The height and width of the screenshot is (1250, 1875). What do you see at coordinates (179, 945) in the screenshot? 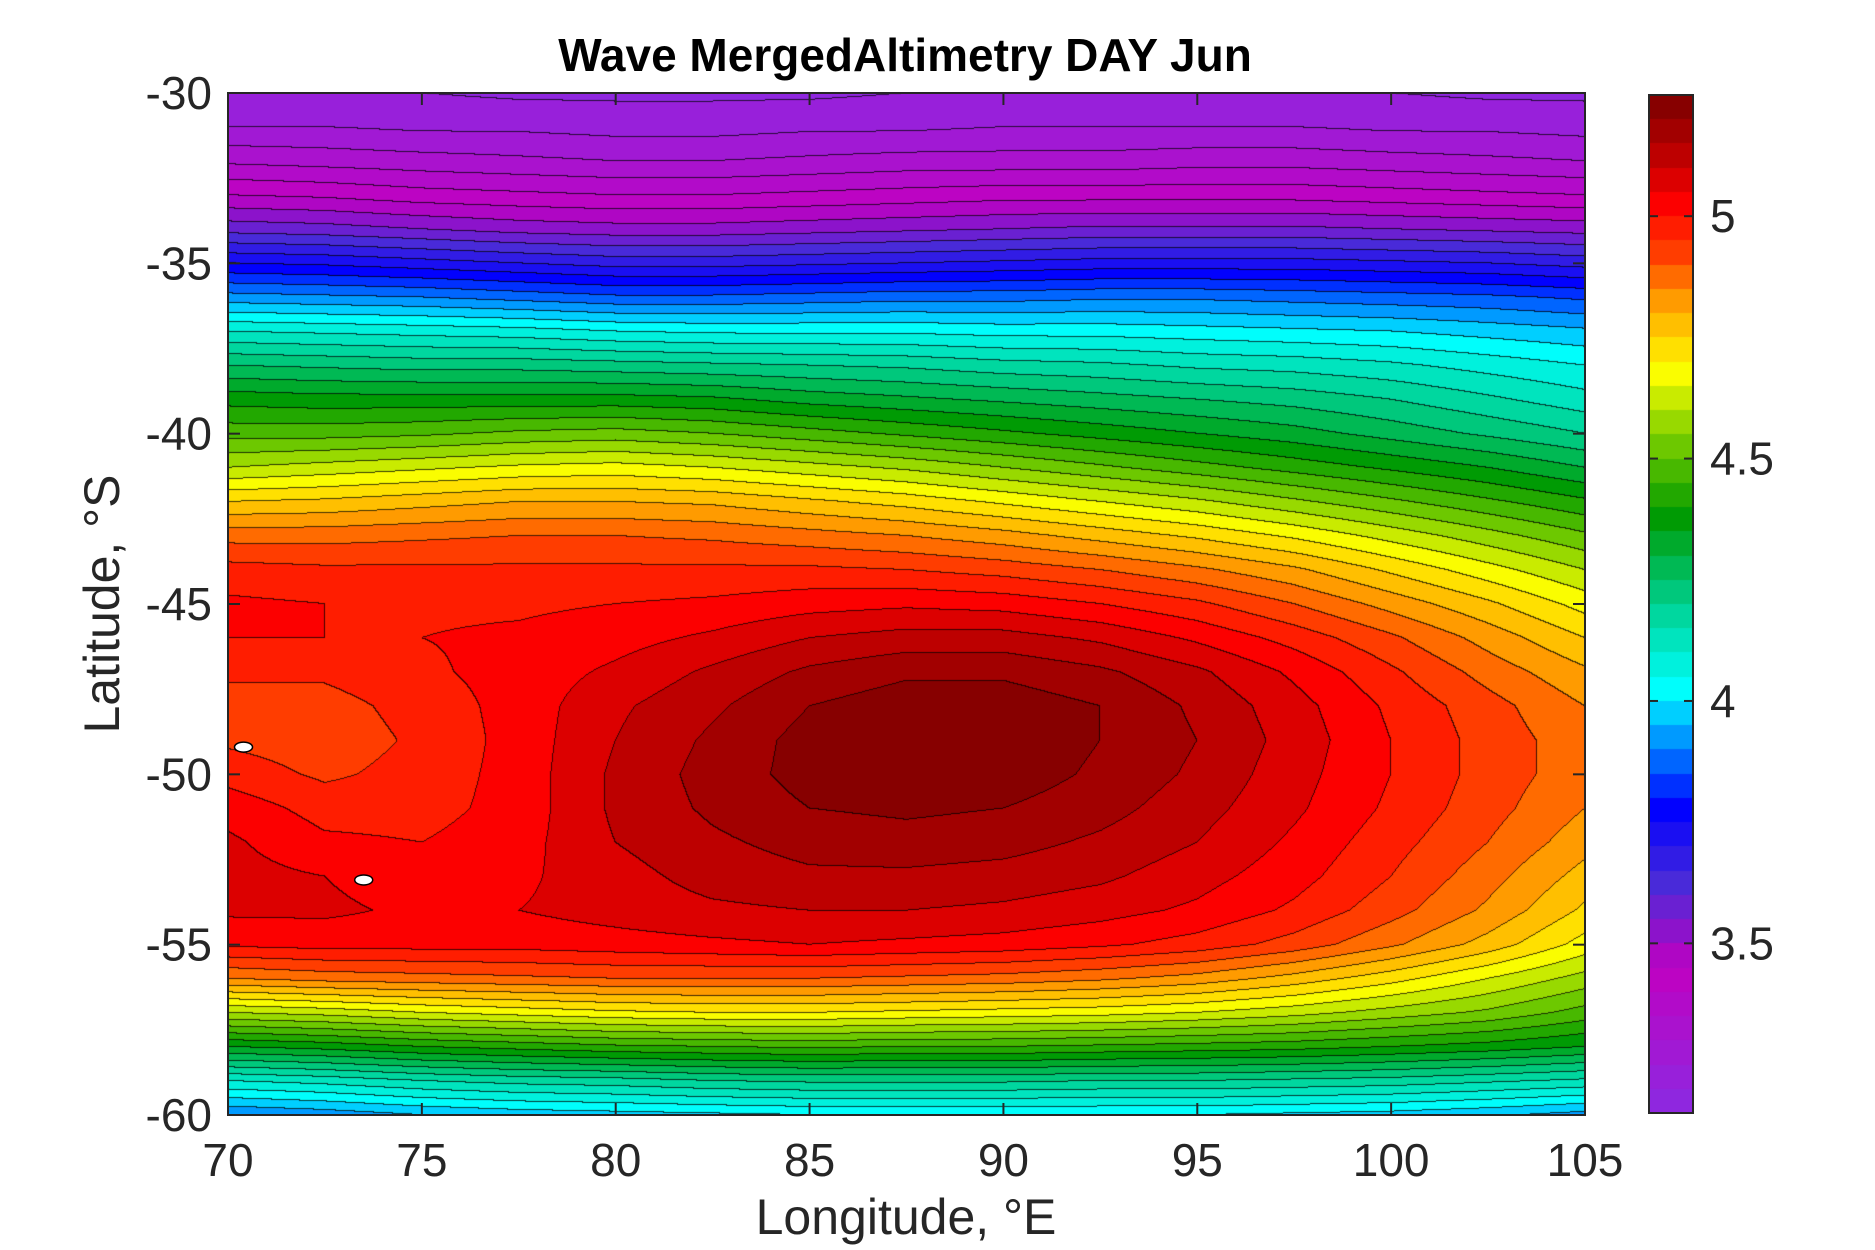
I see `y-tick-label: -55` at bounding box center [179, 945].